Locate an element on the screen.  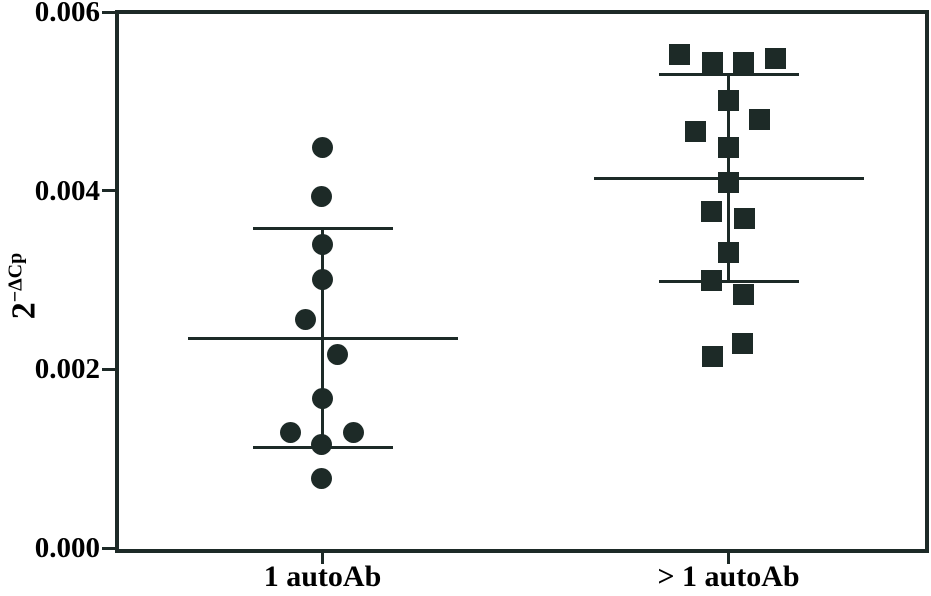
y-tick-label: 0.002 is located at coordinates (67, 369).